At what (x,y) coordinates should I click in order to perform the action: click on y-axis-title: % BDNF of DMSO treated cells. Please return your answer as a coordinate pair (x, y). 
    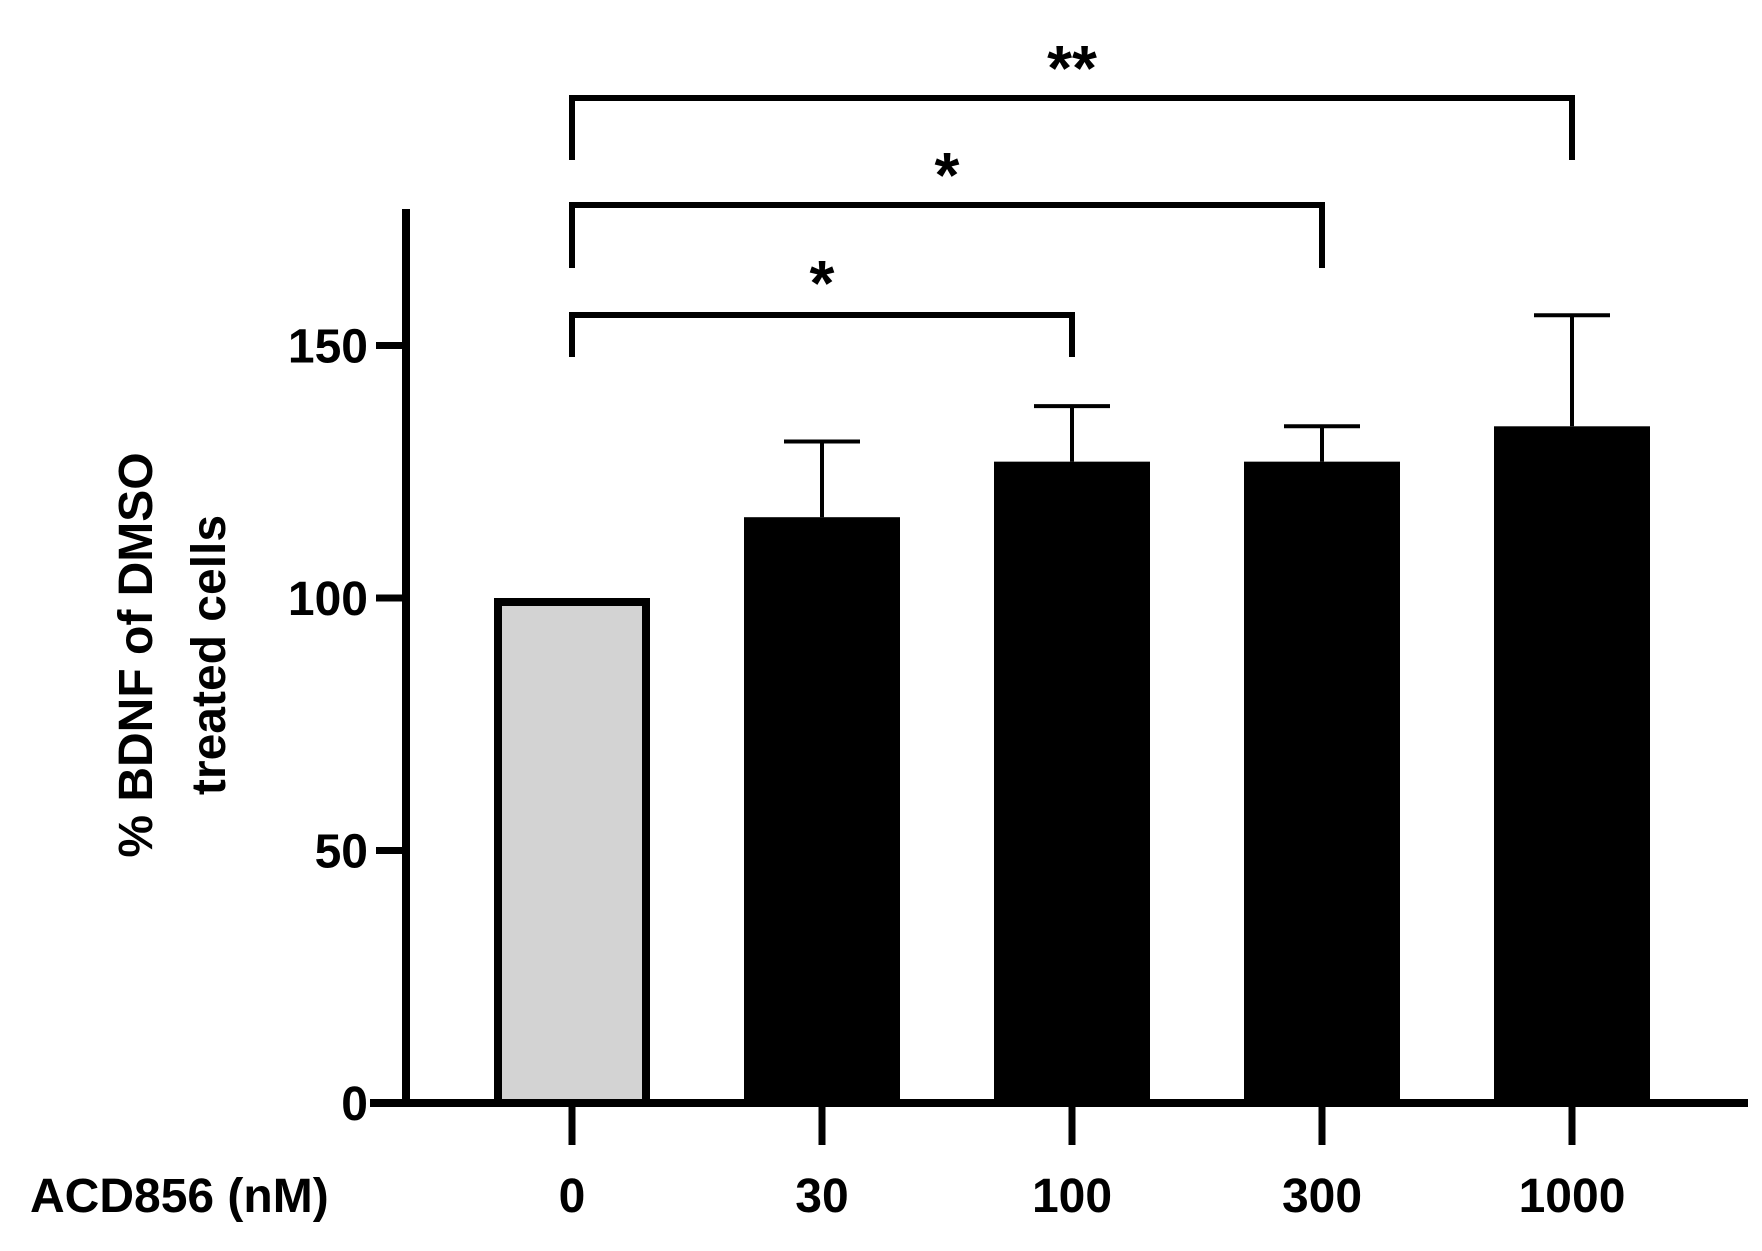
    Looking at the image, I should click on (173, 654).